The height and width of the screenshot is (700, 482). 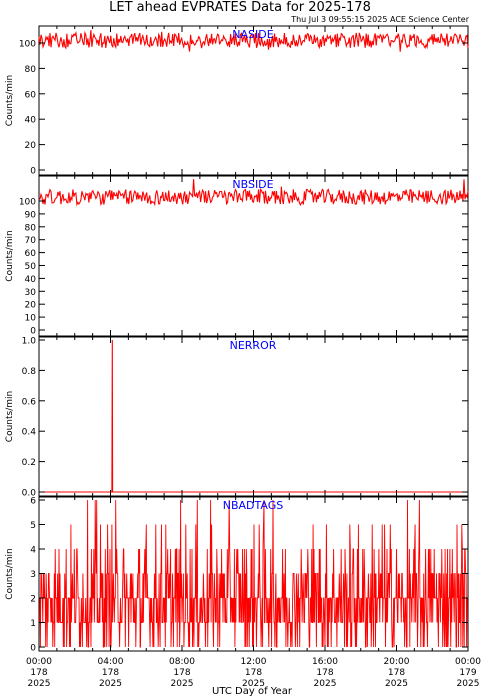 I want to click on y-tick-label: 1.0, so click(x=29, y=342).